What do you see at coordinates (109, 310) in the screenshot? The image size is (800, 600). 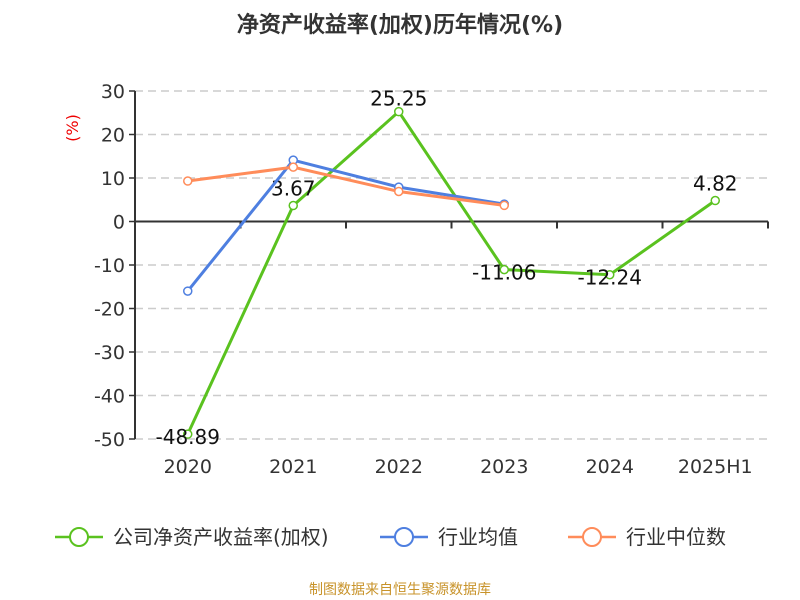 I see `y-tick-label: -20` at bounding box center [109, 310].